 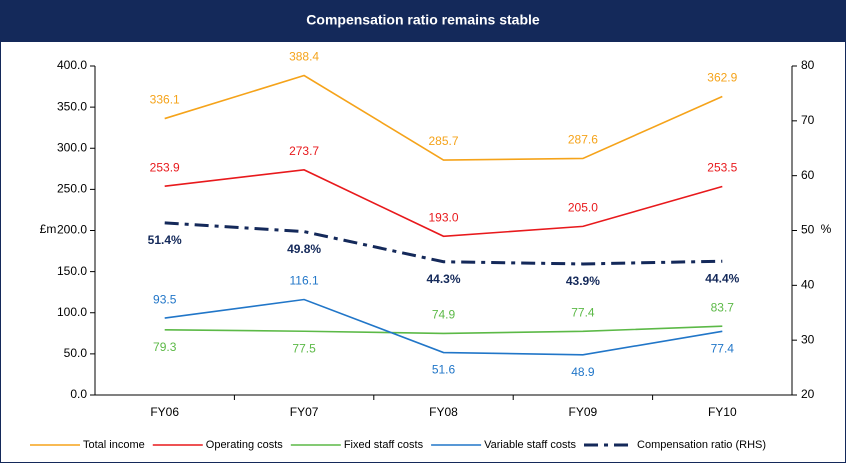 What do you see at coordinates (808, 65) in the screenshot?
I see `y2-tick-label: 80` at bounding box center [808, 65].